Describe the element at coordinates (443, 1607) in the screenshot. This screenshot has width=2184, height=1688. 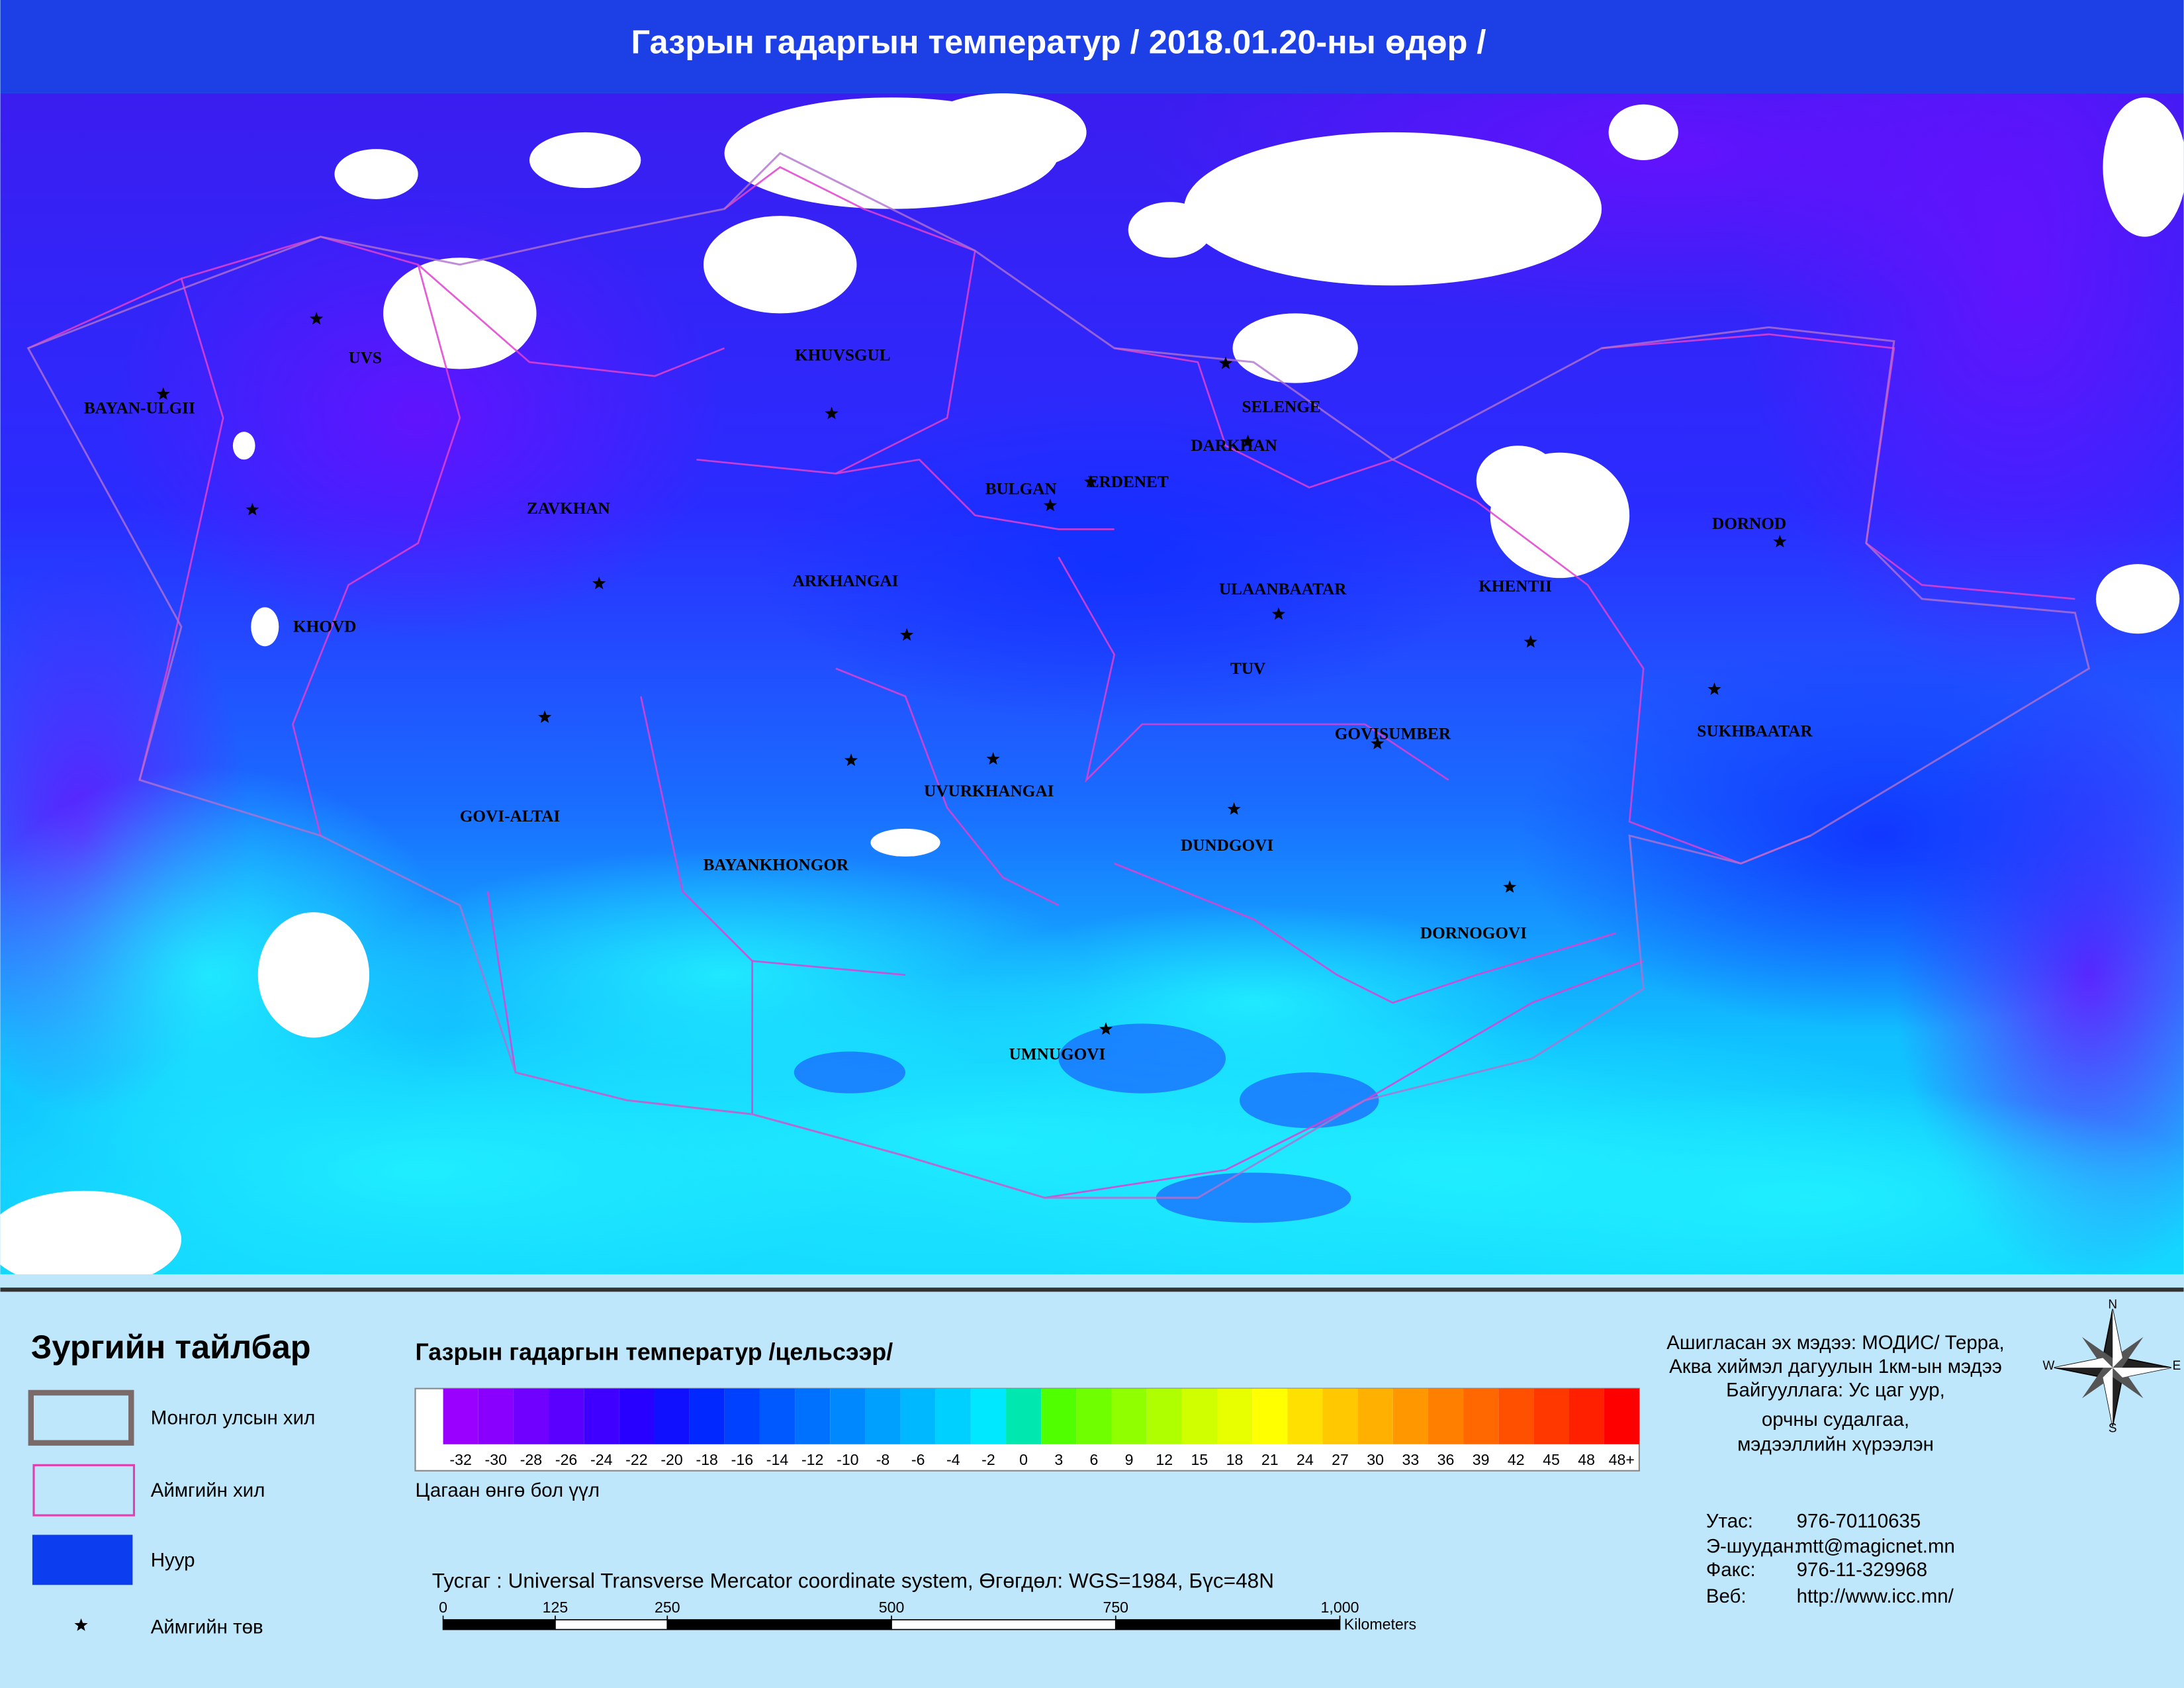
I see `scale-bar-label: 0` at that location.